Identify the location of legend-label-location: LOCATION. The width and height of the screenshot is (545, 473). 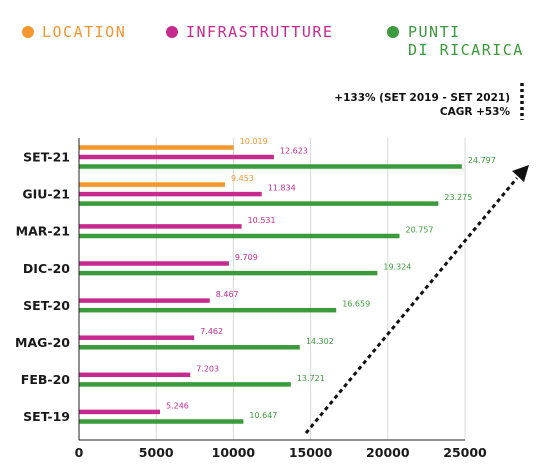
(84, 32).